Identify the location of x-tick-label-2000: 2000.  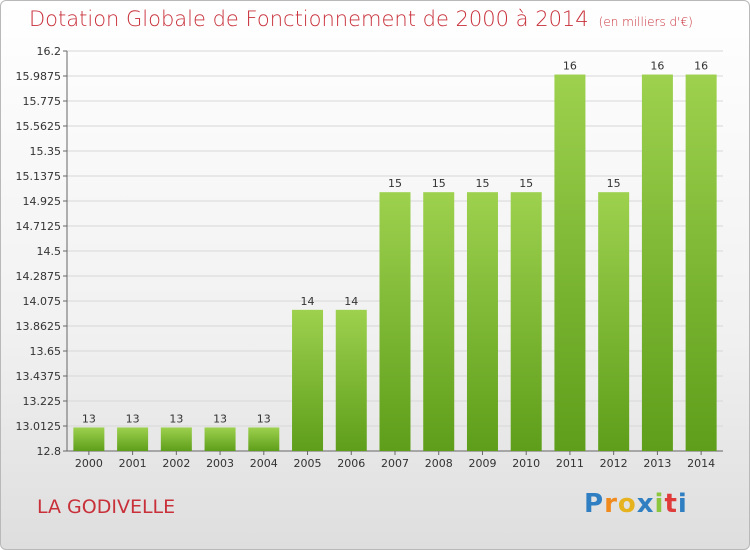
(89, 463).